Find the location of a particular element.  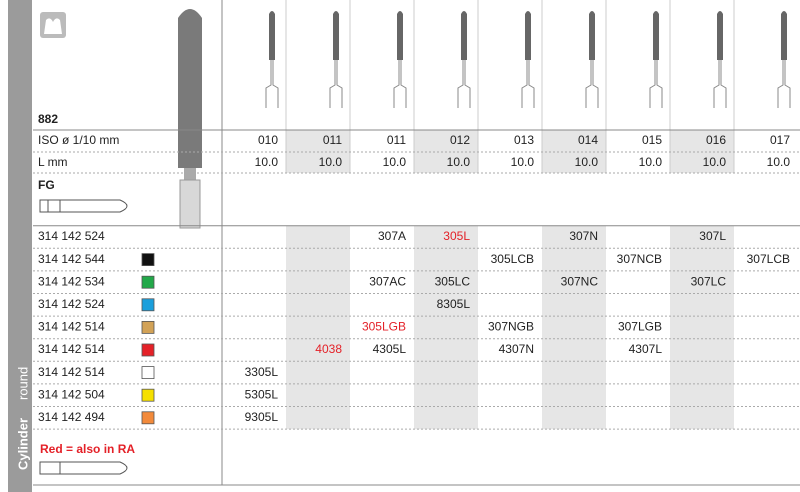

order-code: 314 142 504 is located at coordinates (71, 394).